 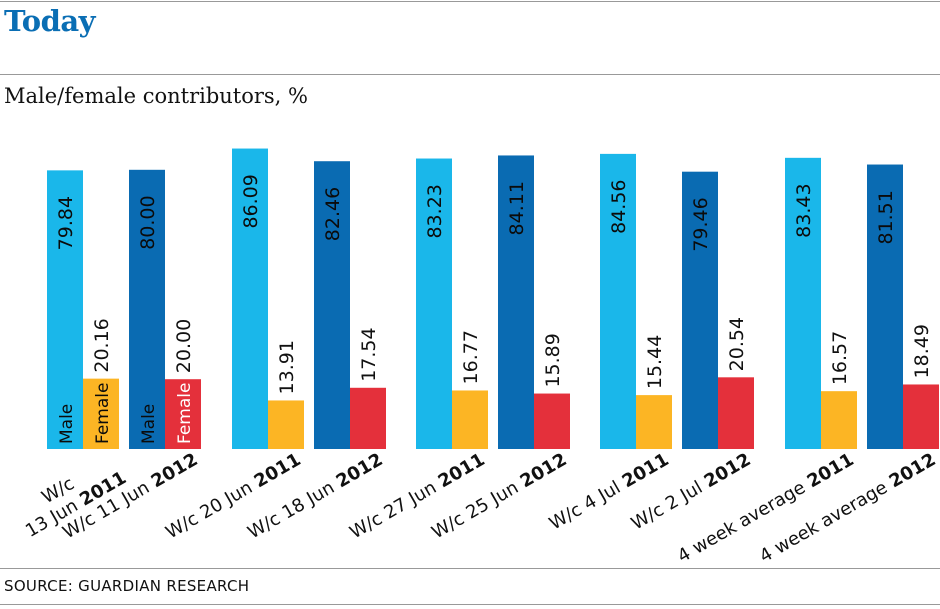 I want to click on value-label-female-2: 20.00, so click(x=184, y=346).